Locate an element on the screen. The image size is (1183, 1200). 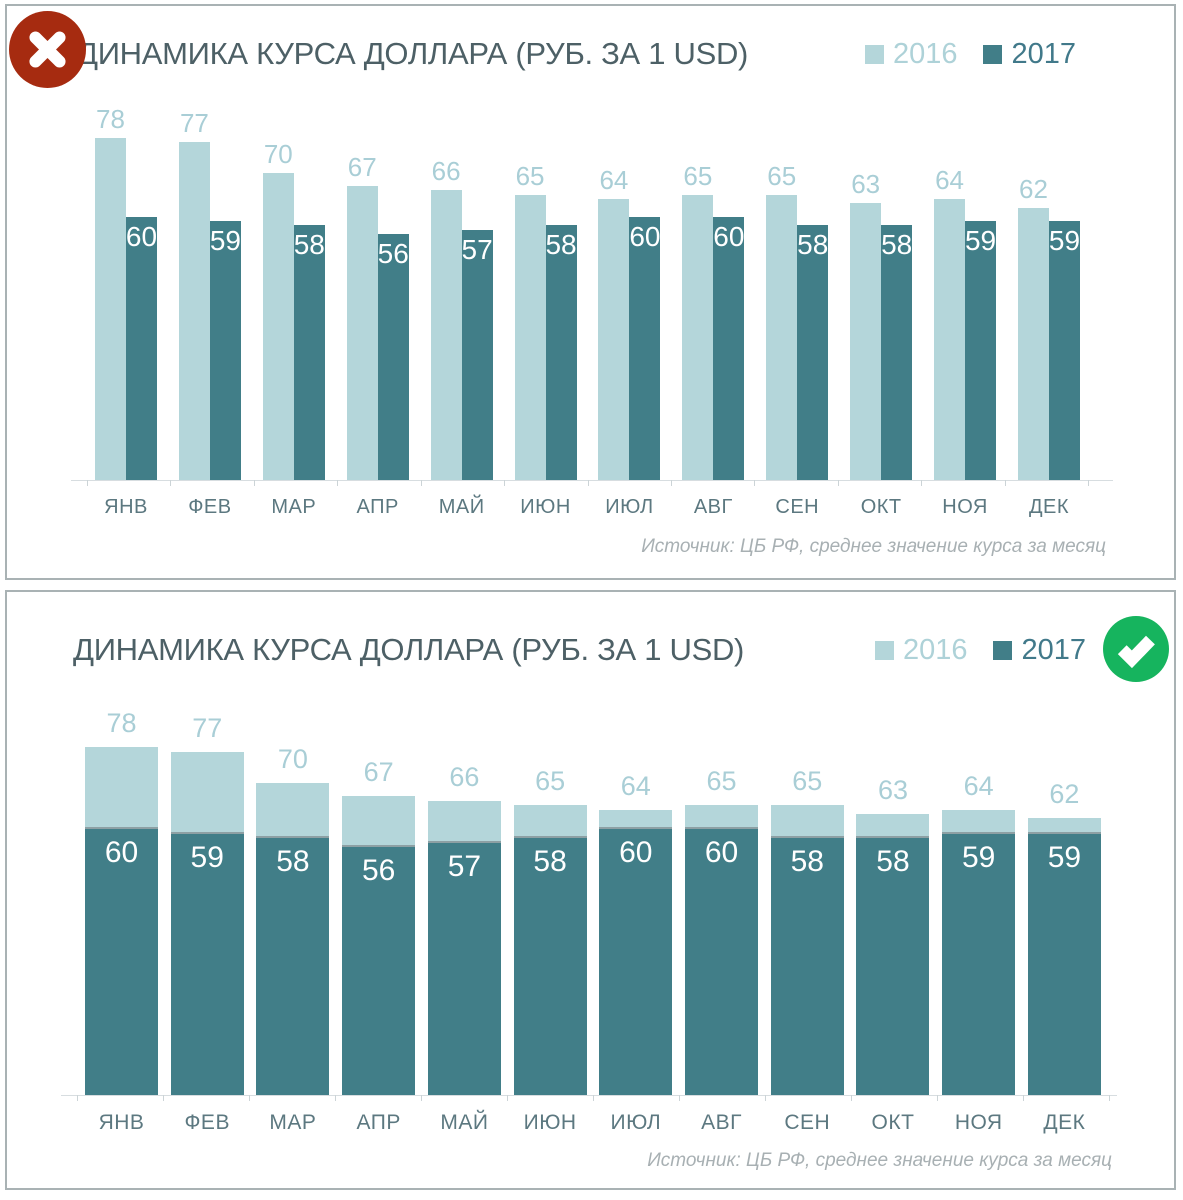
x-axis-label-ОКТ: ОКТ is located at coordinates (893, 1122).